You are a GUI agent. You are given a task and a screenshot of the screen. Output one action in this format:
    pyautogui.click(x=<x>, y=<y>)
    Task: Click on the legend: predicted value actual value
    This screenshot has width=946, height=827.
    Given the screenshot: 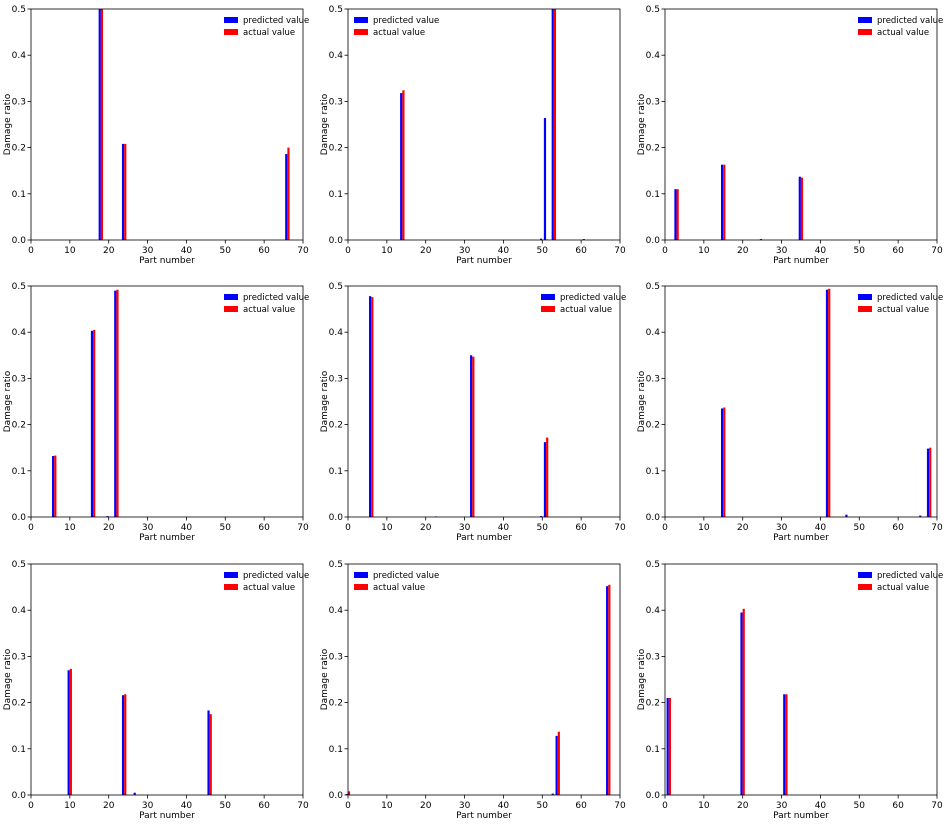 What is the action you would take?
    pyautogui.click(x=900, y=582)
    